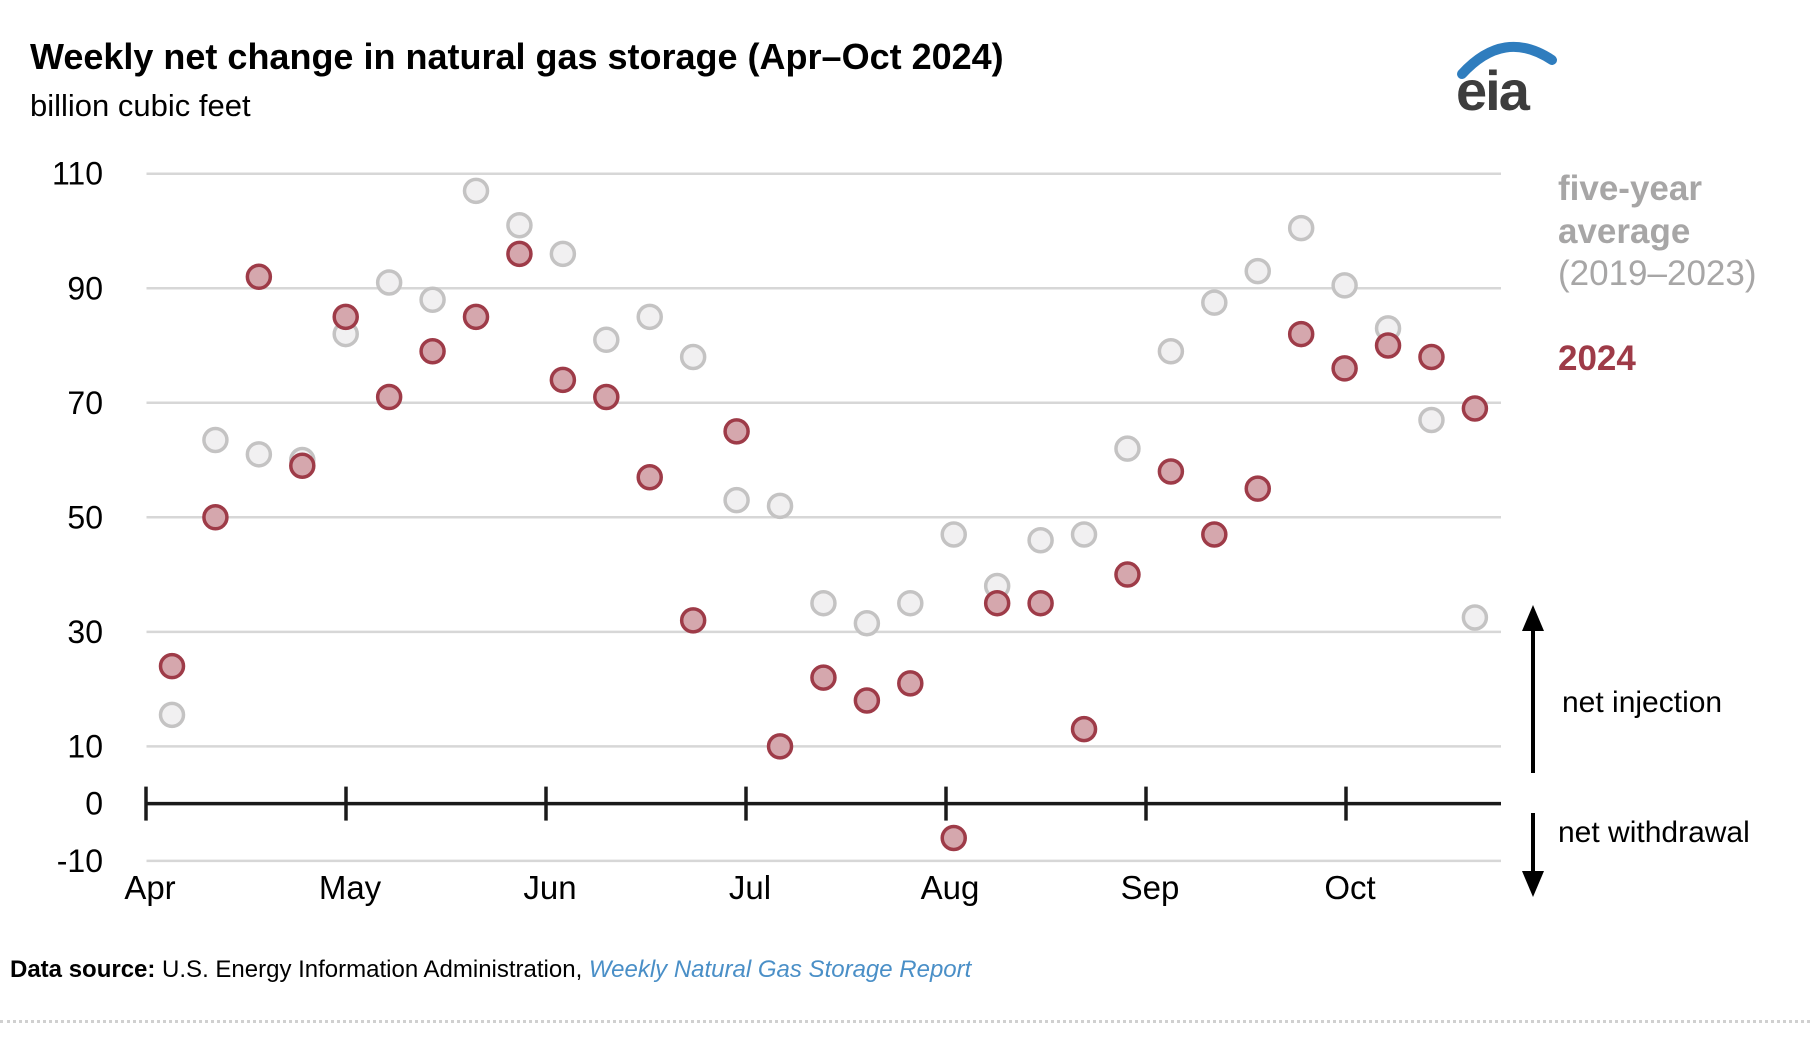 The width and height of the screenshot is (1810, 1038). Describe the element at coordinates (1150, 887) in the screenshot. I see `x-axis-month-label: Sep` at that location.